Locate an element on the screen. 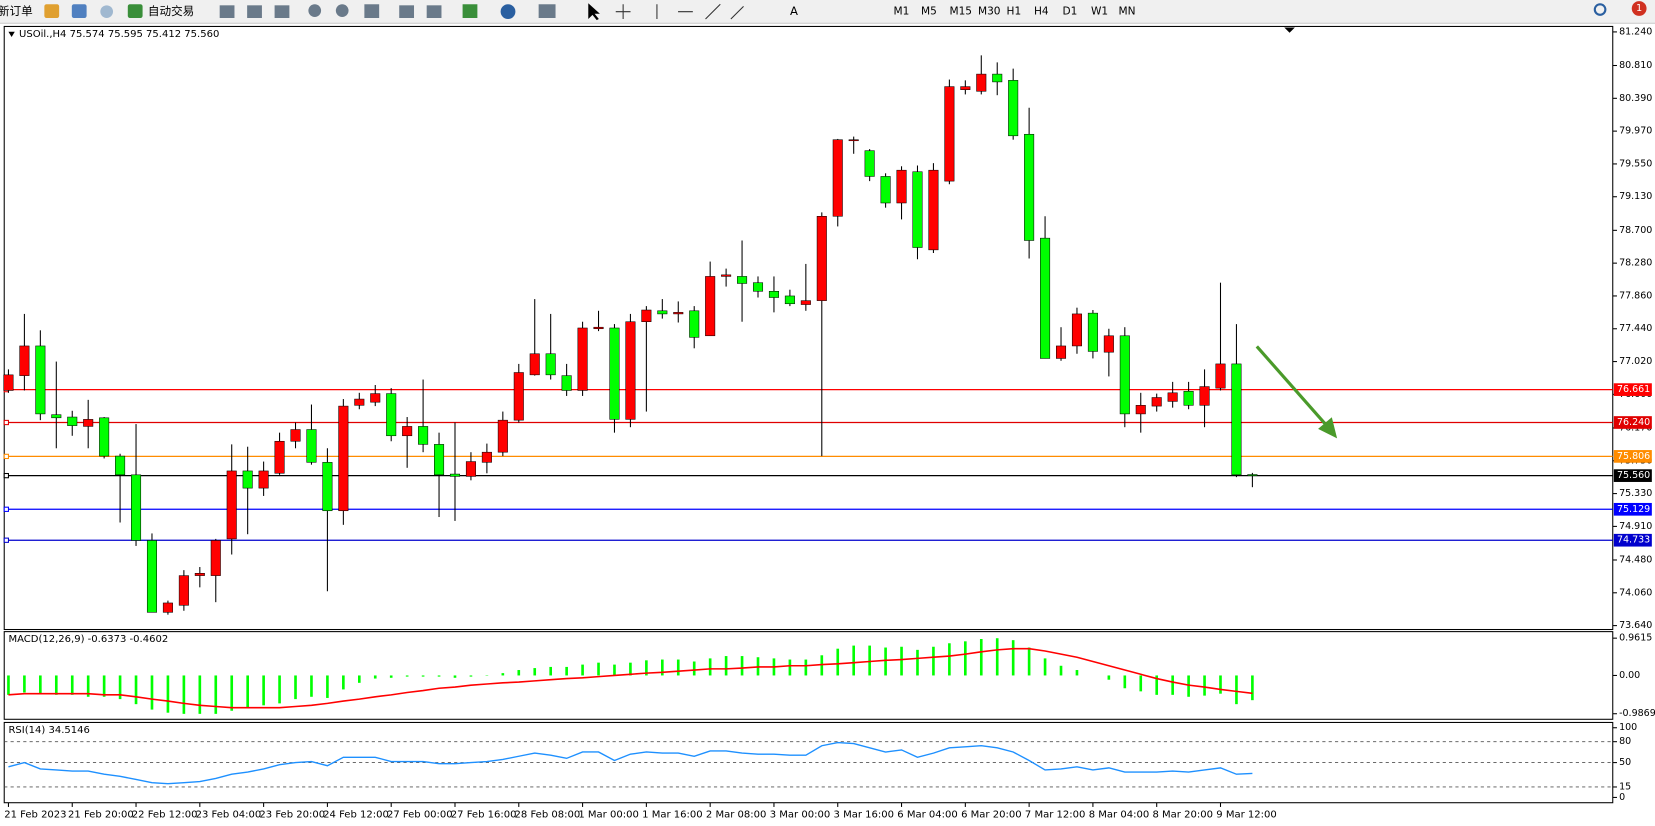  auto-trade-icon is located at coordinates (135, 11).